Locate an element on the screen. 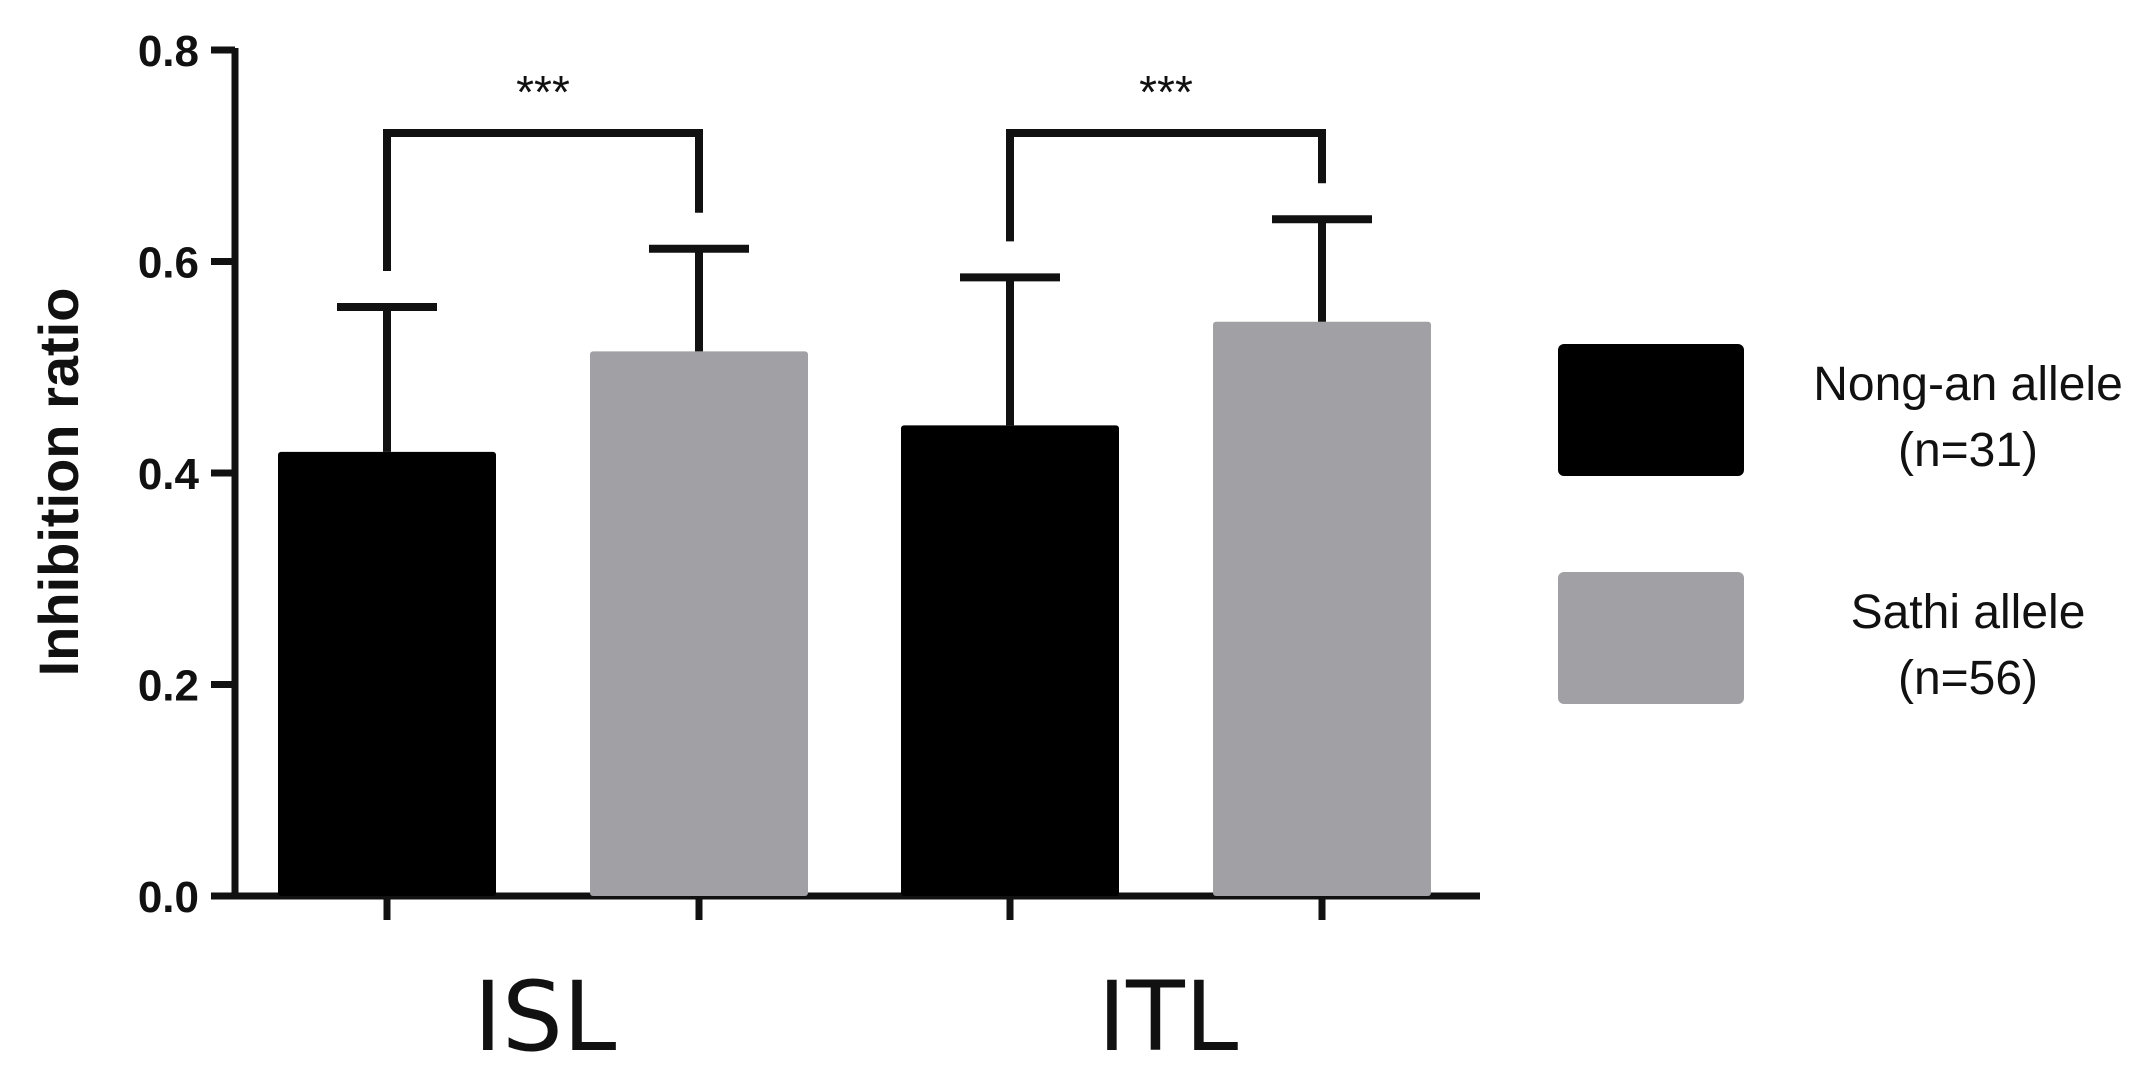 This screenshot has width=2152, height=1078. legend: Nong-an allele (n=31) Sathi allele (n=56) is located at coordinates (1840, 524).